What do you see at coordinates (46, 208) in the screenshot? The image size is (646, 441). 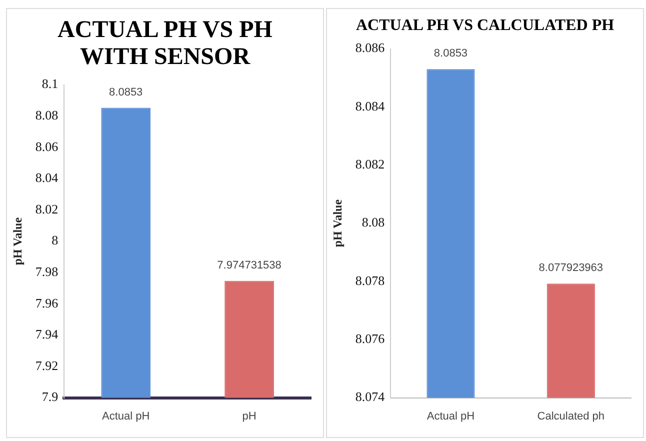 I see `y-tick-label: 8.02` at bounding box center [46, 208].